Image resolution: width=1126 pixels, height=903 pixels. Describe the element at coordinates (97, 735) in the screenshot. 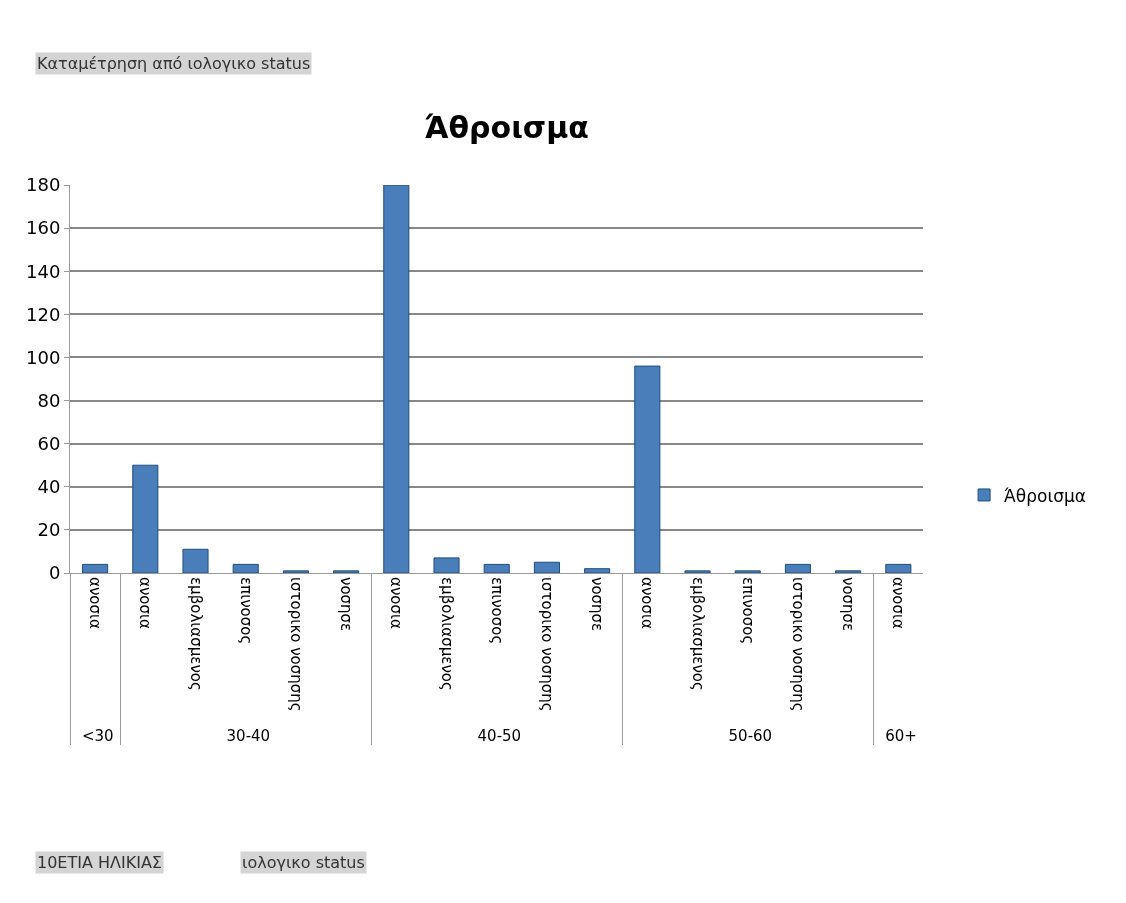

I see `category-label: <30` at that location.